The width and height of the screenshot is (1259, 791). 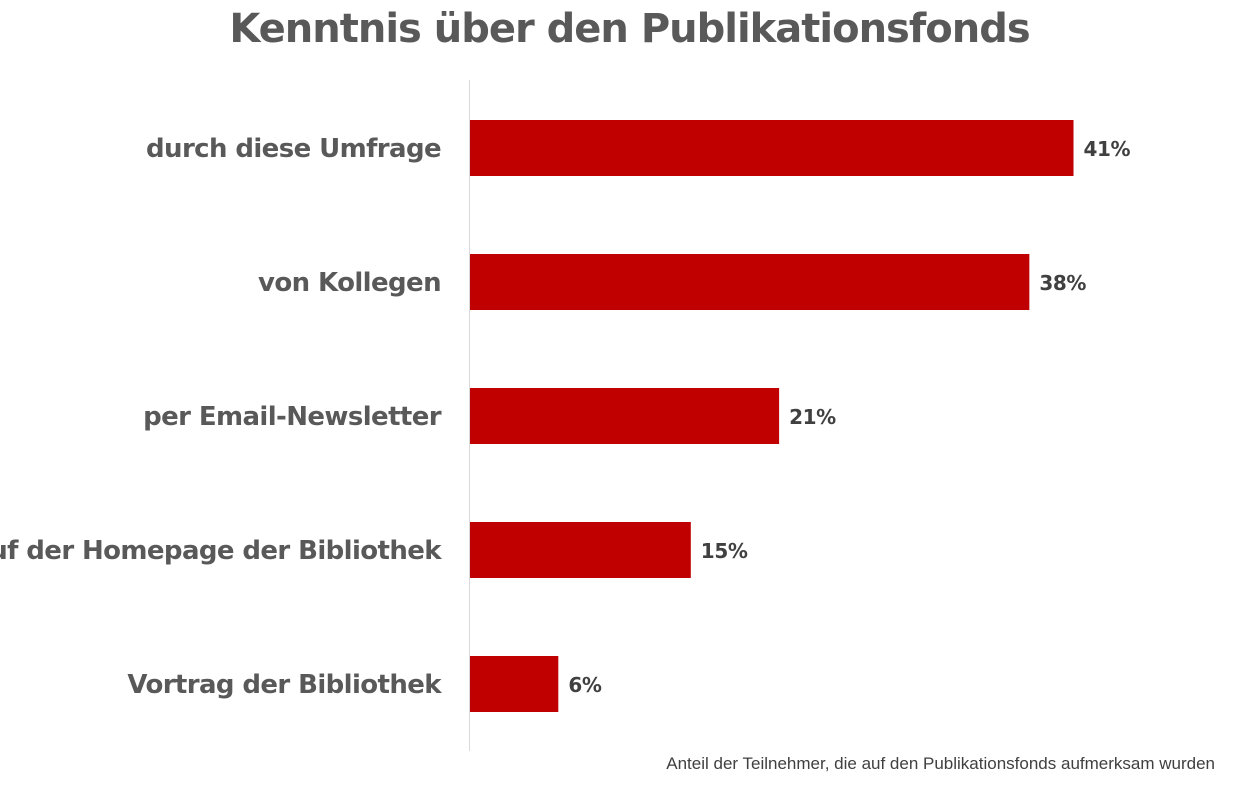 I want to click on category-label: per Email-Newsletter, so click(x=292, y=417).